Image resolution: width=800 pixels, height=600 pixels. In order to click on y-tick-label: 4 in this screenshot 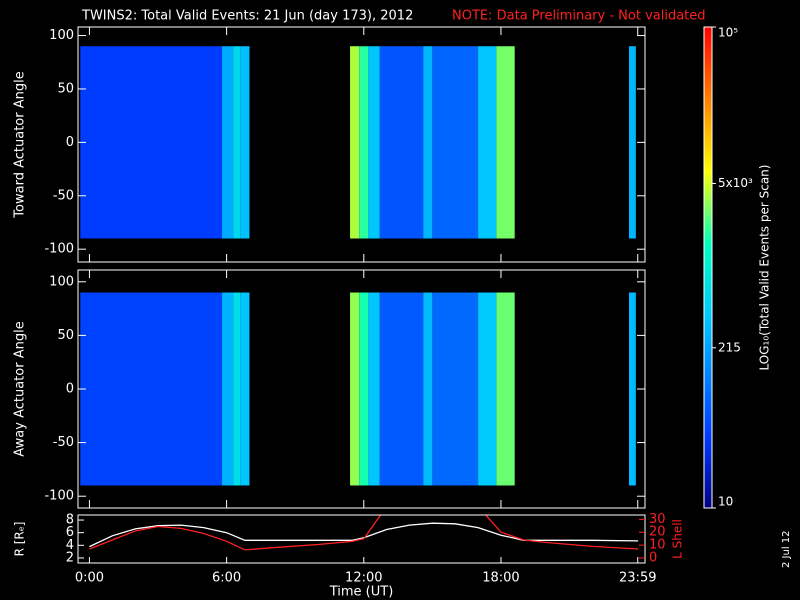, I will do `click(70, 545)`.